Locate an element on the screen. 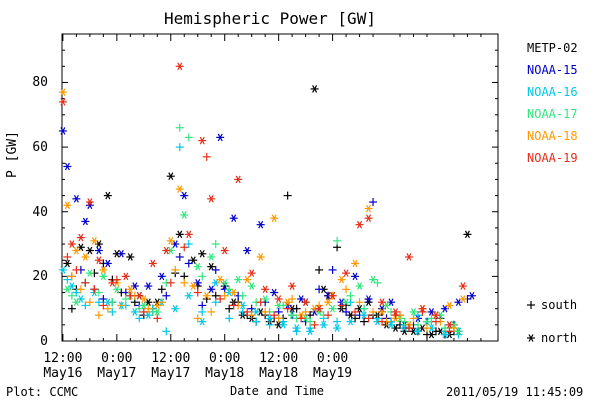  legend-entry: METP-02 is located at coordinates (552, 48).